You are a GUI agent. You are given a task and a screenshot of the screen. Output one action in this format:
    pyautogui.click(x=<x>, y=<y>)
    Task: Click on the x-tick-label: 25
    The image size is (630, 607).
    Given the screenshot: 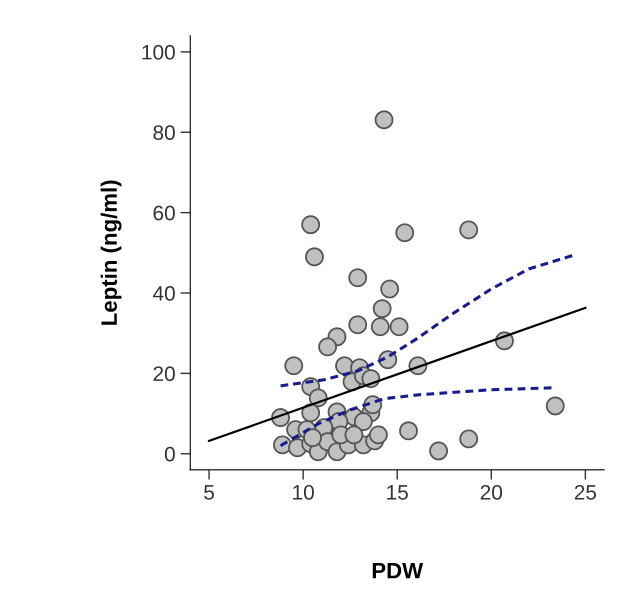 What is the action you would take?
    pyautogui.click(x=585, y=492)
    